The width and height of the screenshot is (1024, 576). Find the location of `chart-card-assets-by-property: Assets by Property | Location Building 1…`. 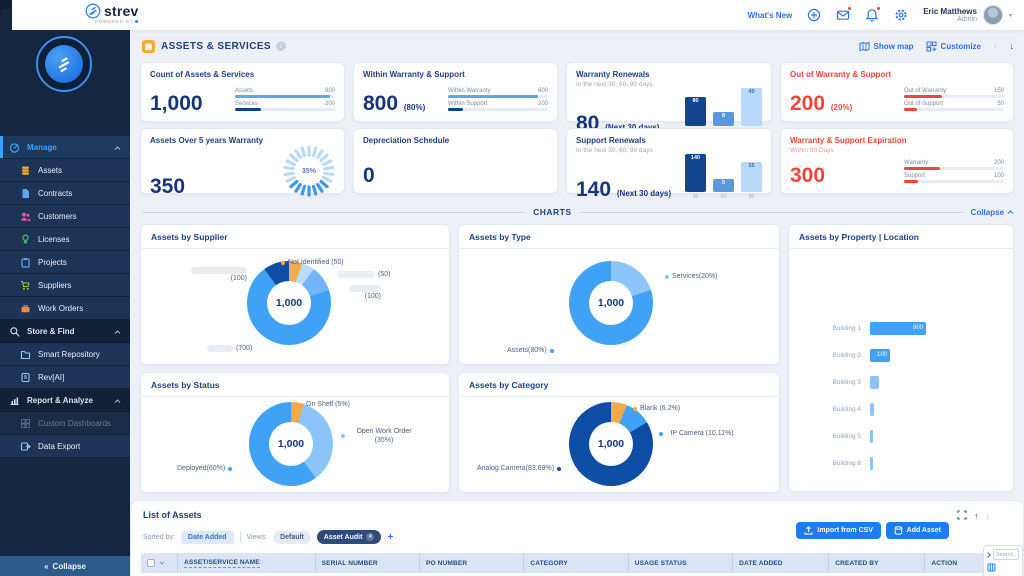

chart-card-assets-by-property: Assets by Property | Location Building 1… is located at coordinates (901, 358).